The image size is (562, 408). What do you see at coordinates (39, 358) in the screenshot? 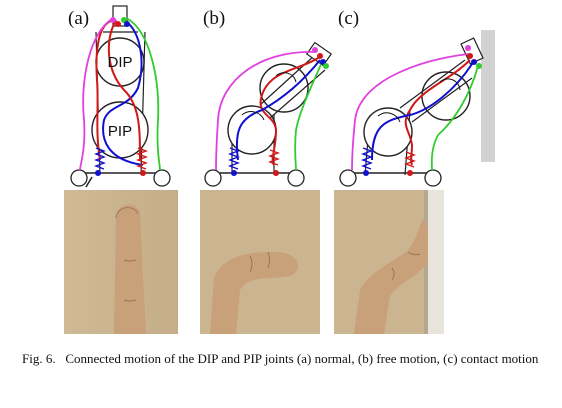
I see `figure-number: Fig. 6.` at bounding box center [39, 358].